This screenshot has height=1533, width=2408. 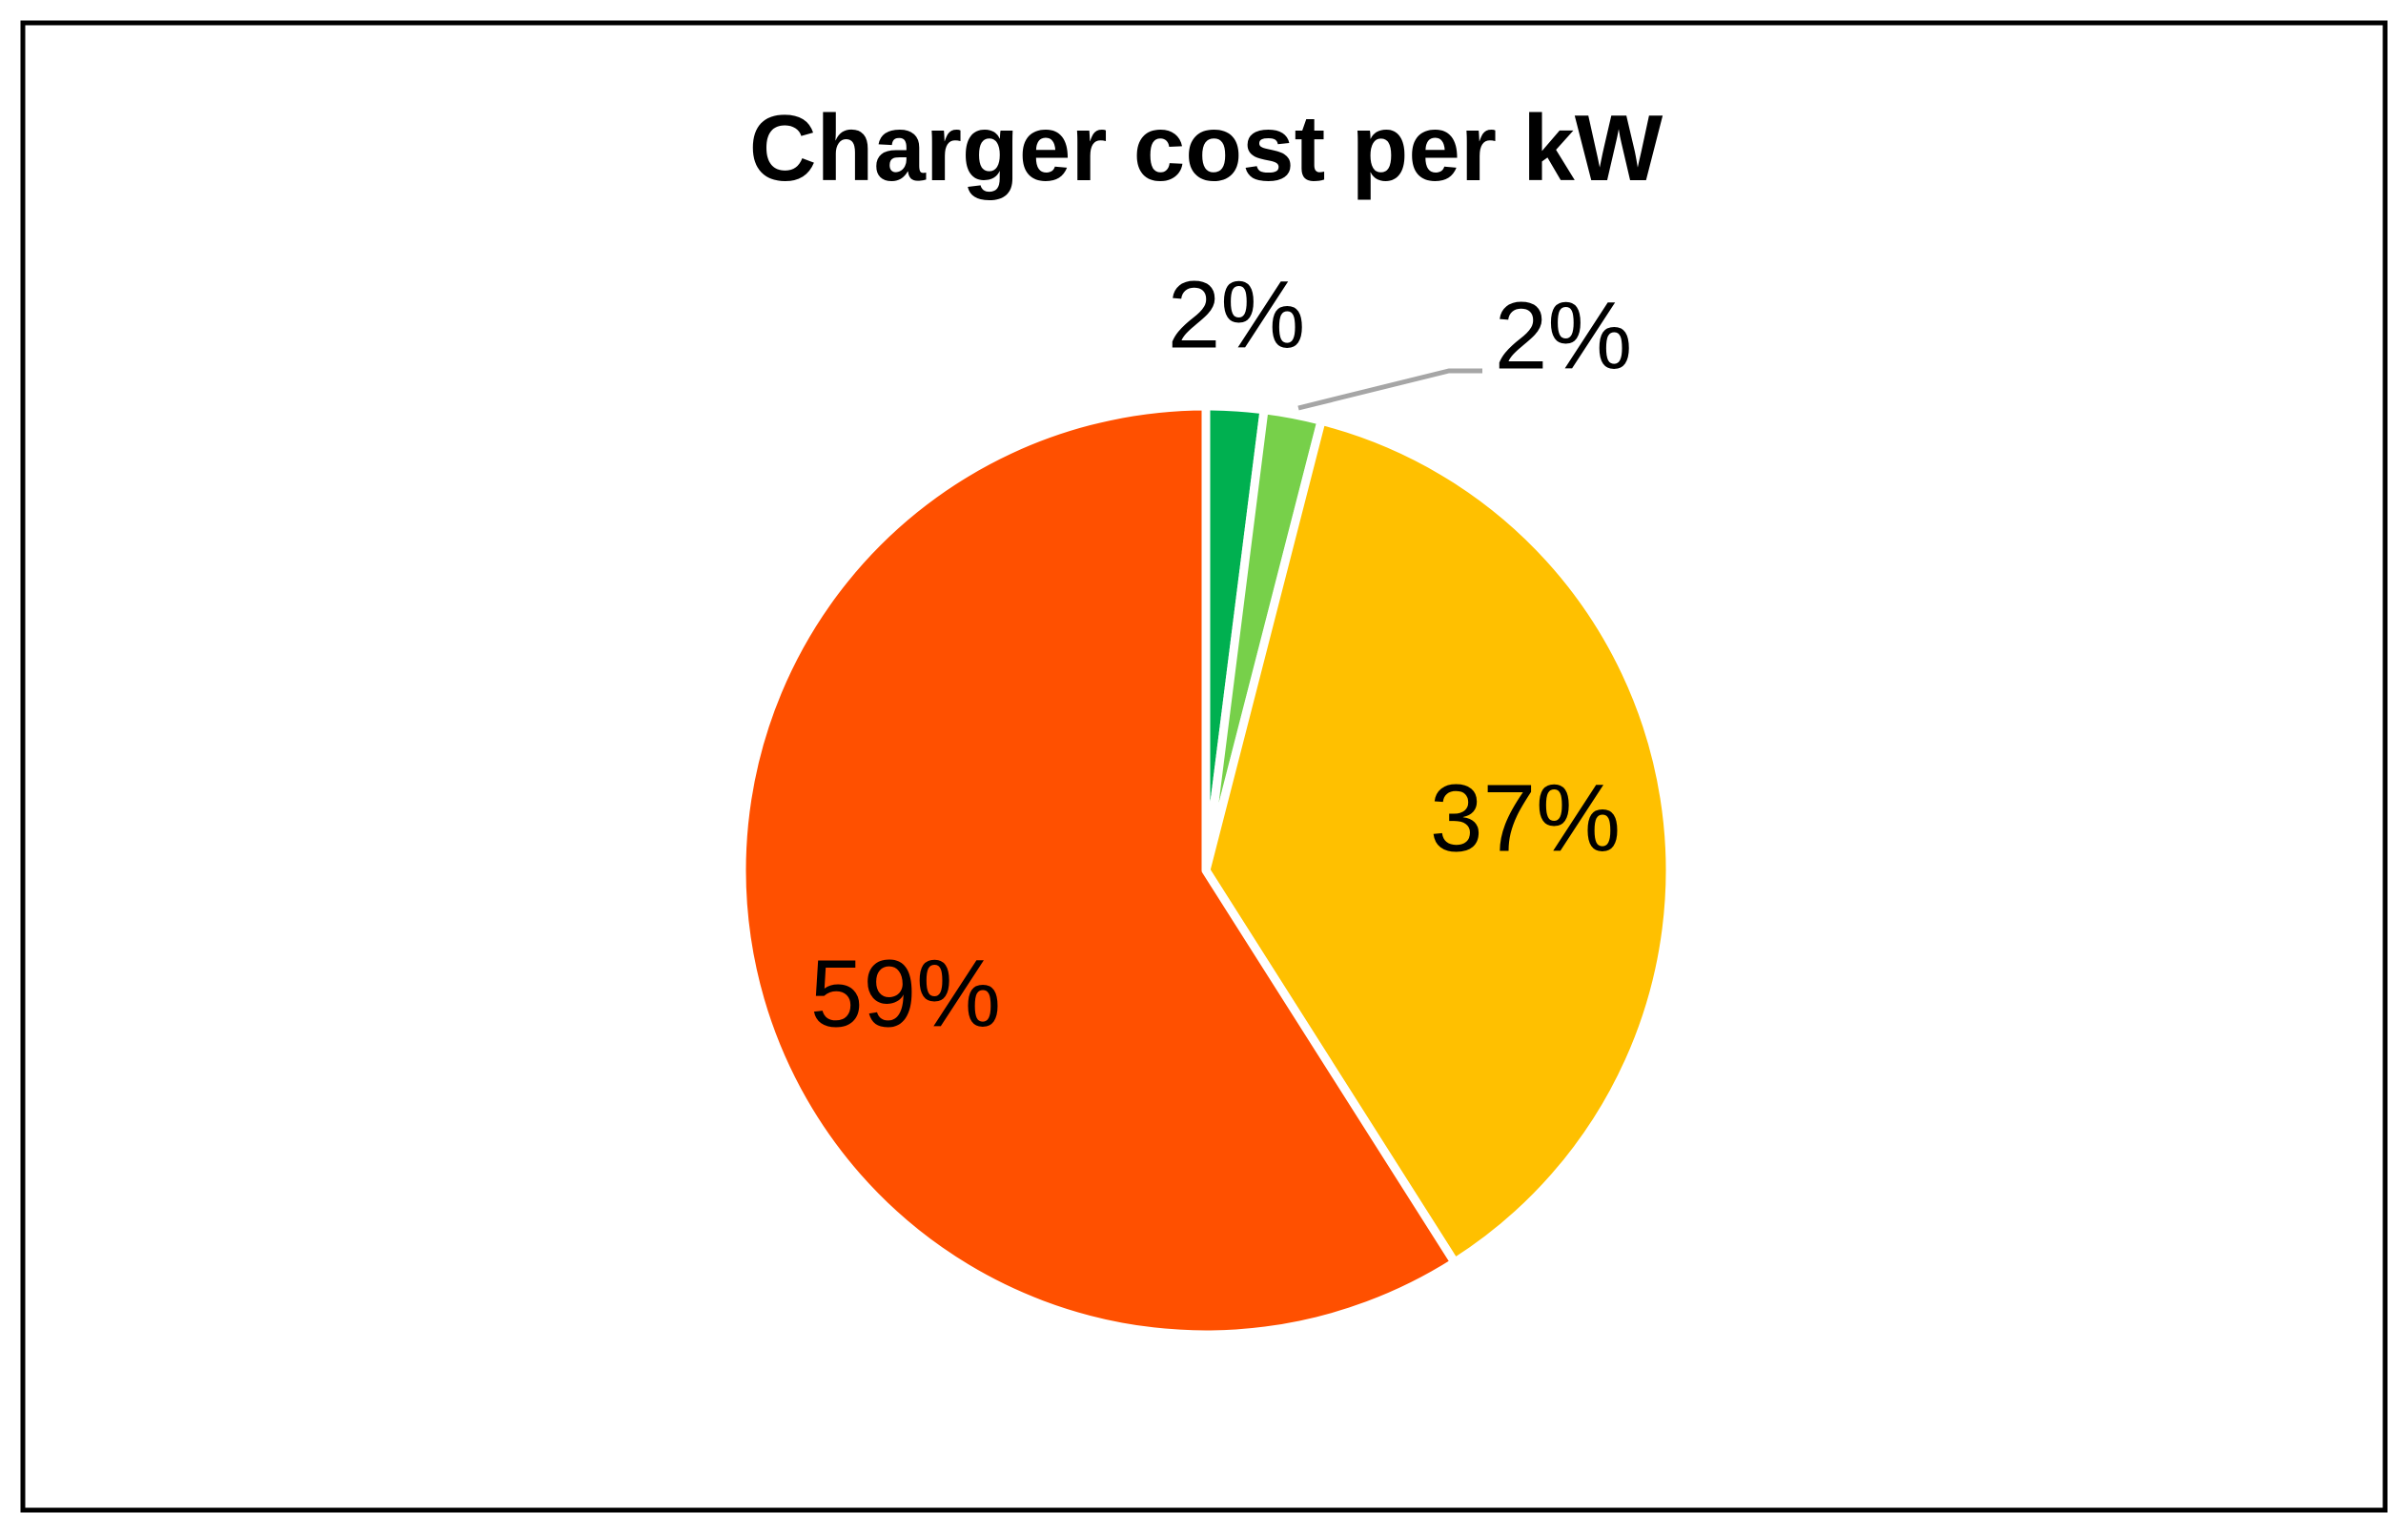 I want to click on leader-line, so click(x=1389, y=389).